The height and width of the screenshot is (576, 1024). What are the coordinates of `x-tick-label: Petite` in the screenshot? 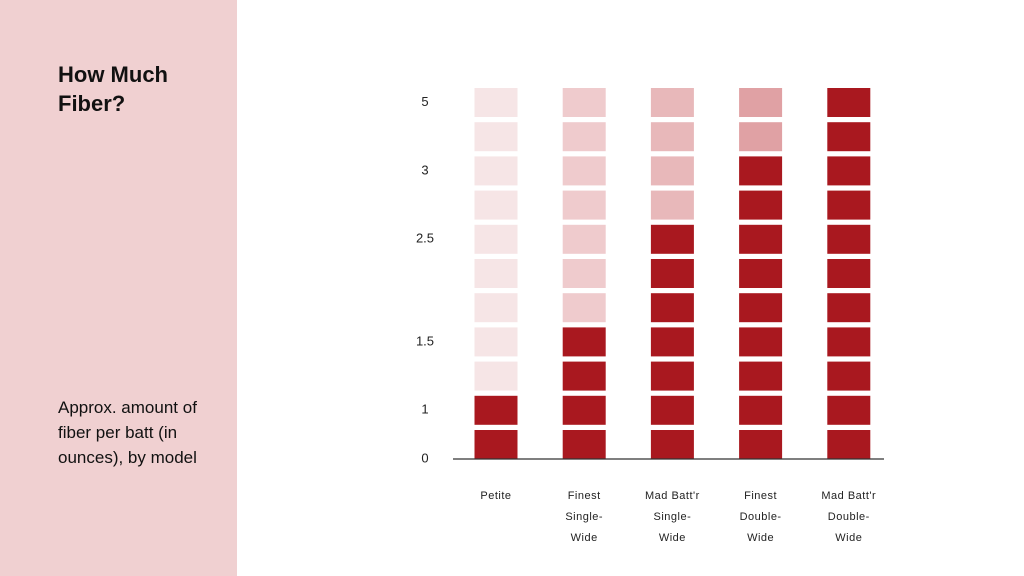 It's located at (496, 496).